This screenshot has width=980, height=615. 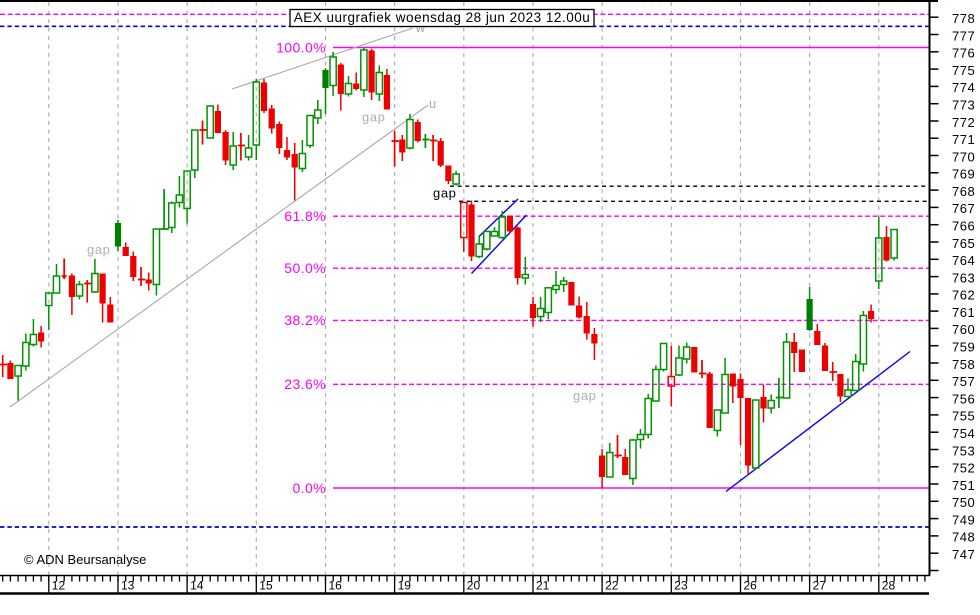 What do you see at coordinates (963, 381) in the screenshot?
I see `svg-text: 757` at bounding box center [963, 381].